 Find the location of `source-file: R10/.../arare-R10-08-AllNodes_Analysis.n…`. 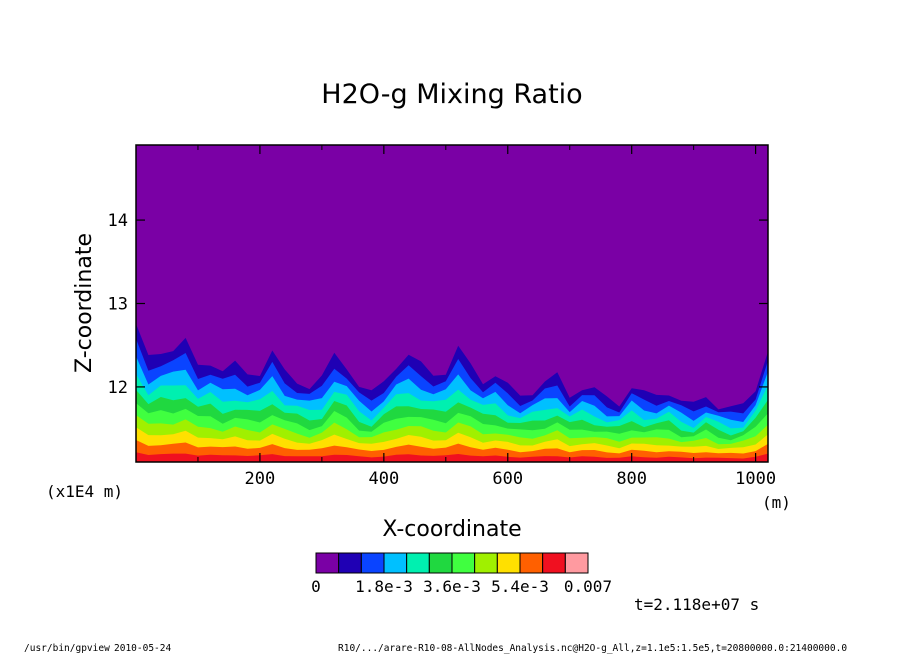

source-file: R10/.../arare-R10-08-AllNodes_Analysis.n… is located at coordinates (592, 648).